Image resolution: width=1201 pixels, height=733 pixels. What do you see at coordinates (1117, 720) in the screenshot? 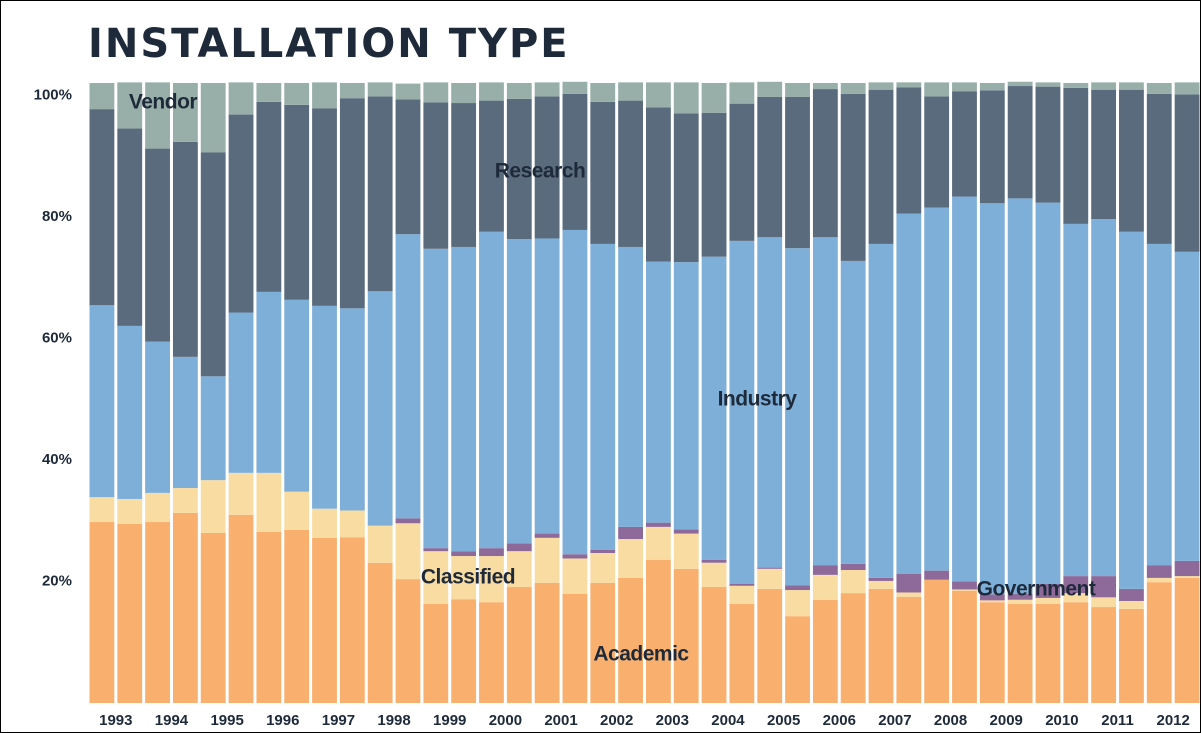
I see `x-tick-label: 2011` at bounding box center [1117, 720].